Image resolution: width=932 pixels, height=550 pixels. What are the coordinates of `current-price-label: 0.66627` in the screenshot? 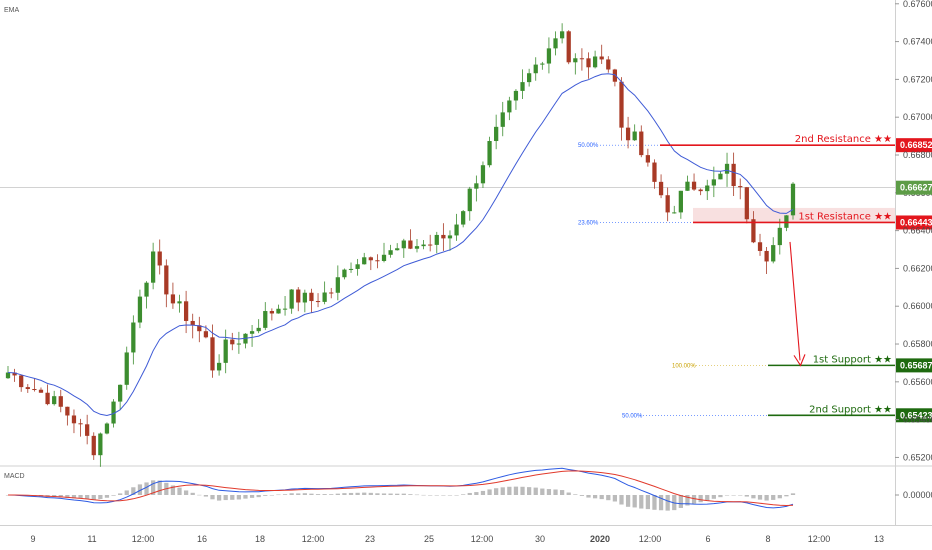 It's located at (916, 188).